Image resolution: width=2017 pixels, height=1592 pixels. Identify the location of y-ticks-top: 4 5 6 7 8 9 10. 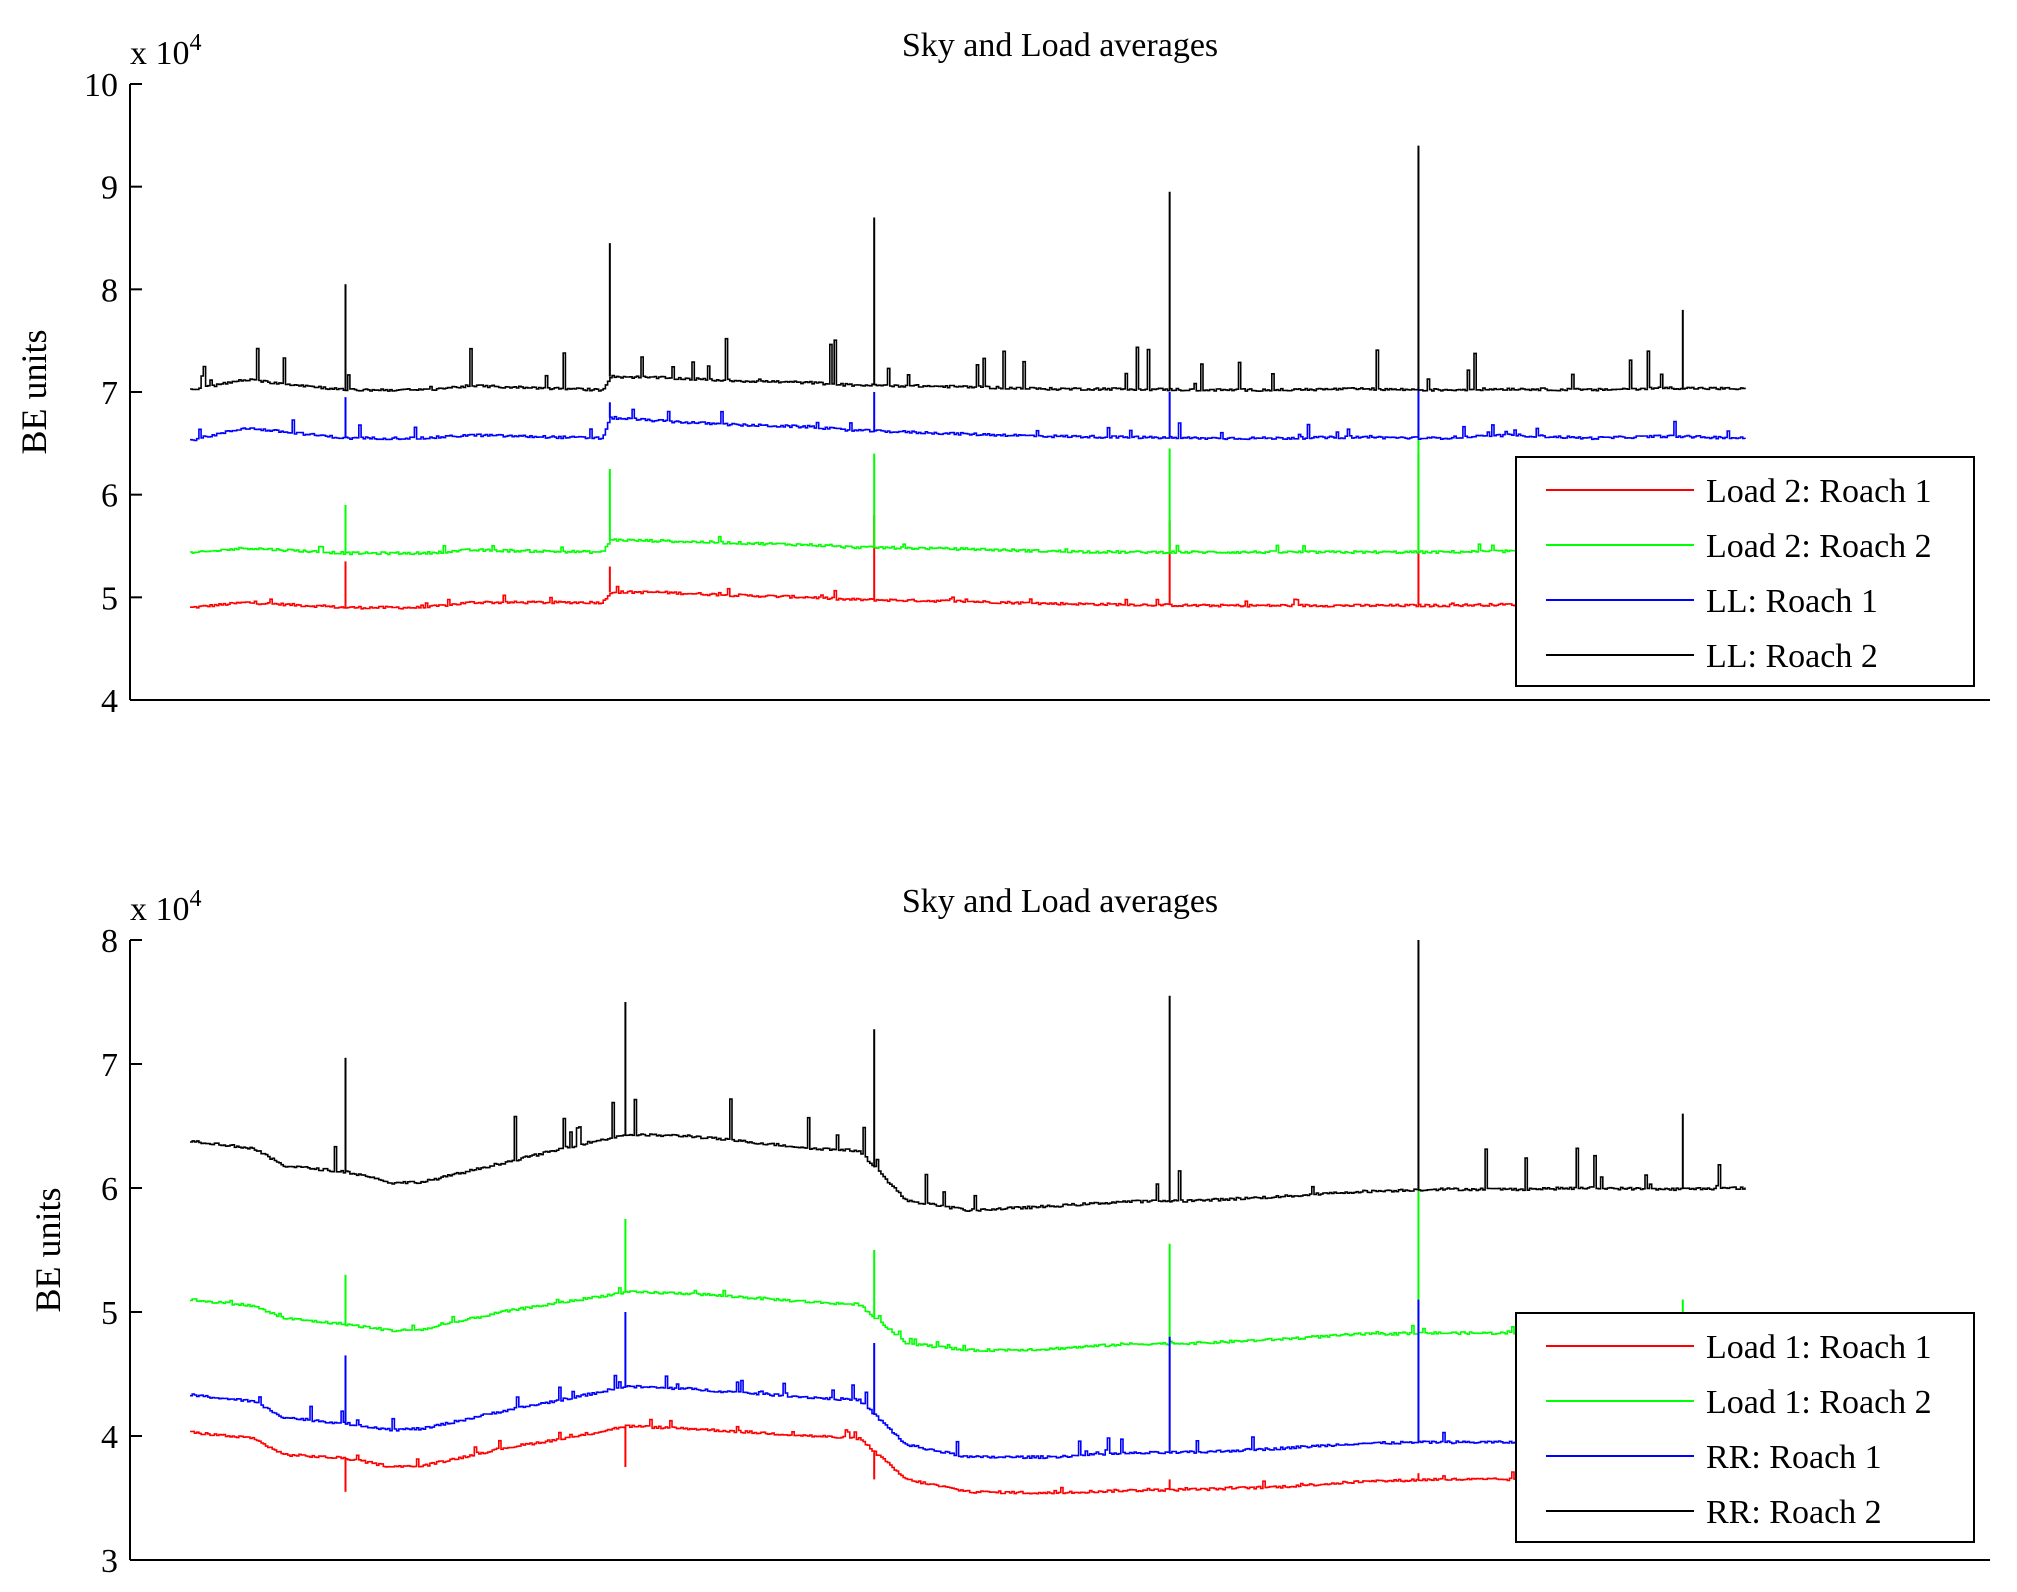
(113, 393).